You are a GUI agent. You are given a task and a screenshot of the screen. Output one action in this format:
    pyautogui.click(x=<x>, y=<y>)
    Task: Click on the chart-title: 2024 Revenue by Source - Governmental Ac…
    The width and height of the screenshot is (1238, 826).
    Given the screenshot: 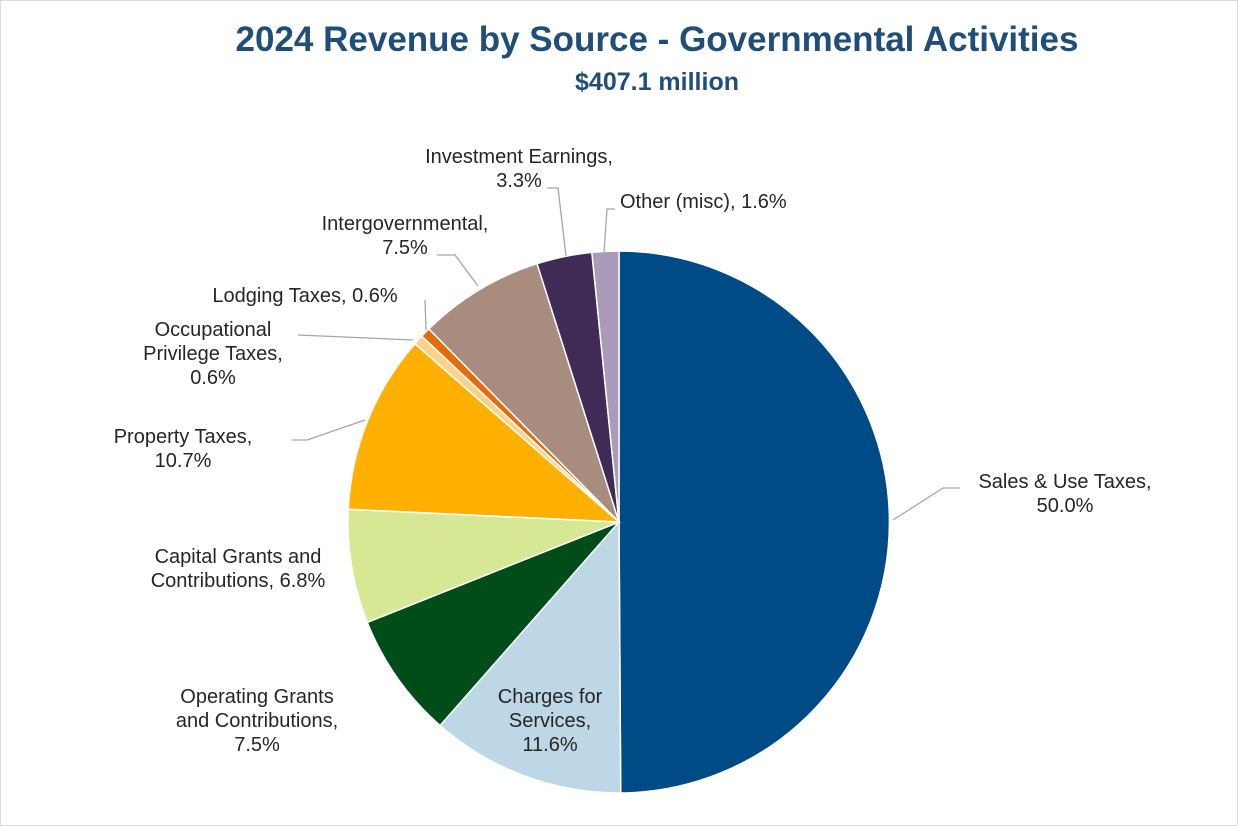 What is the action you would take?
    pyautogui.click(x=657, y=39)
    